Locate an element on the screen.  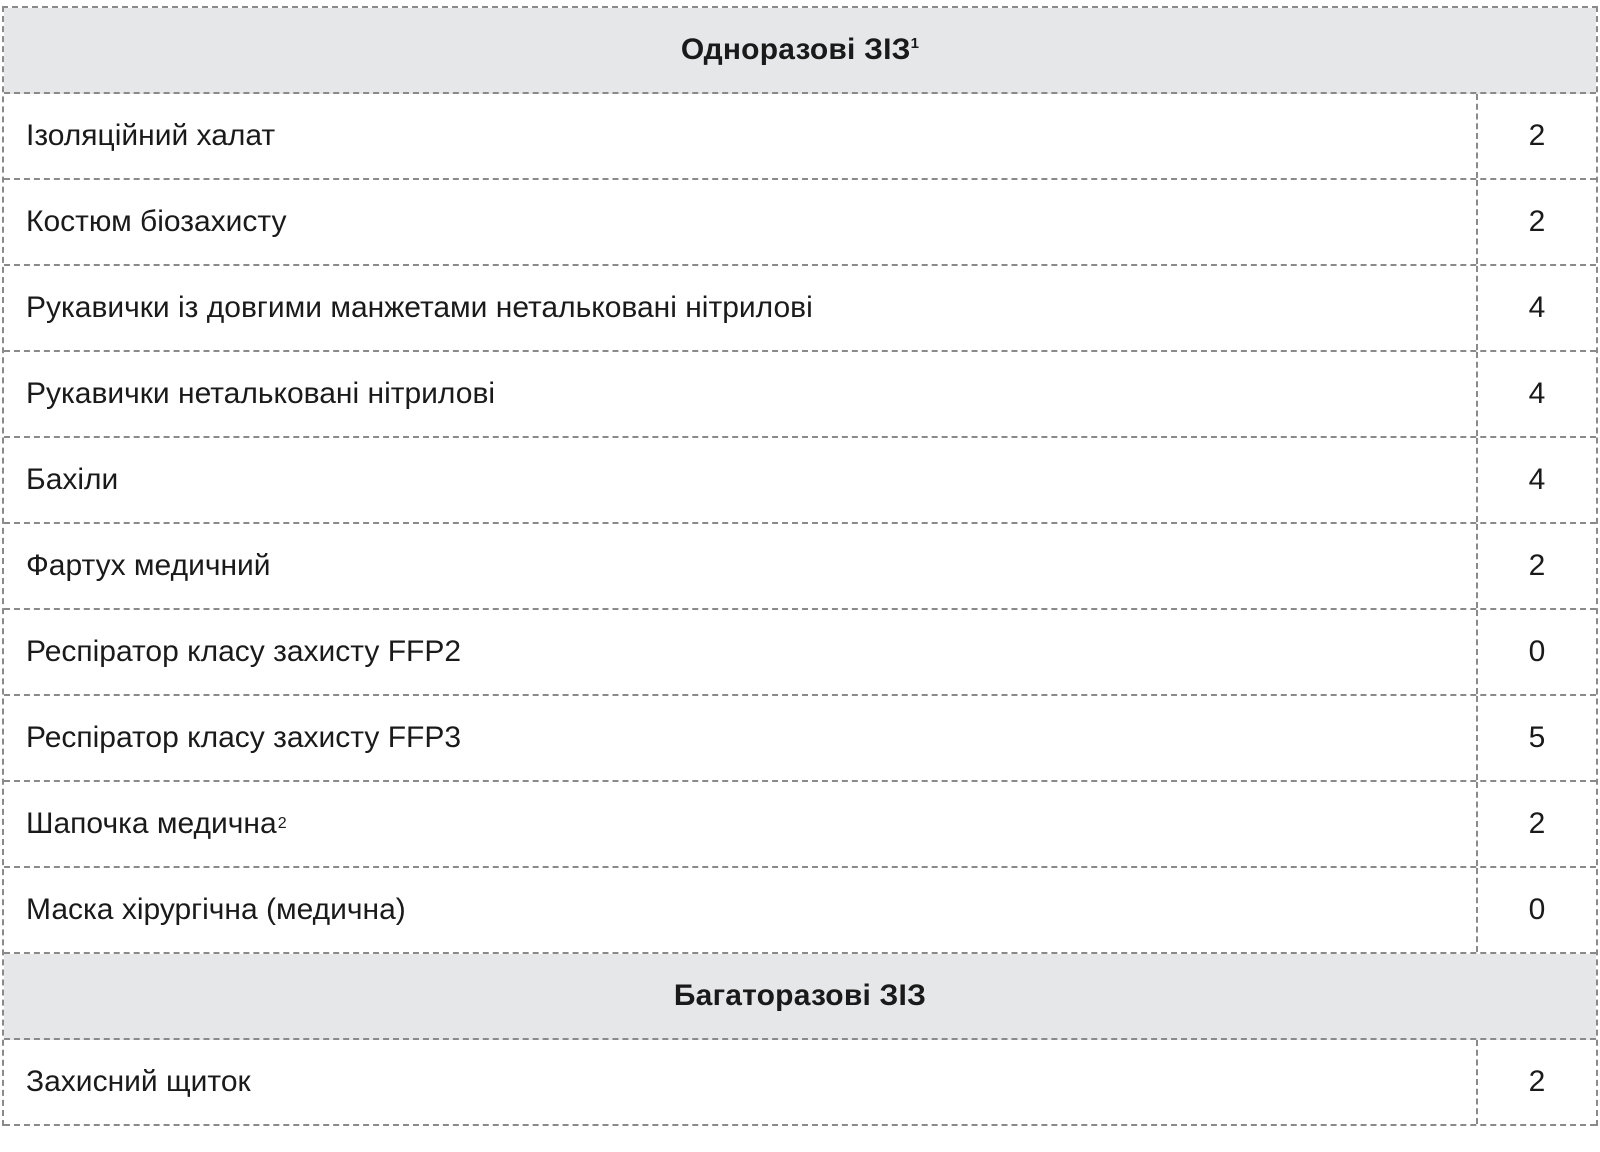
table-row: Ізоляційний халат 2 is located at coordinates (800, 137).